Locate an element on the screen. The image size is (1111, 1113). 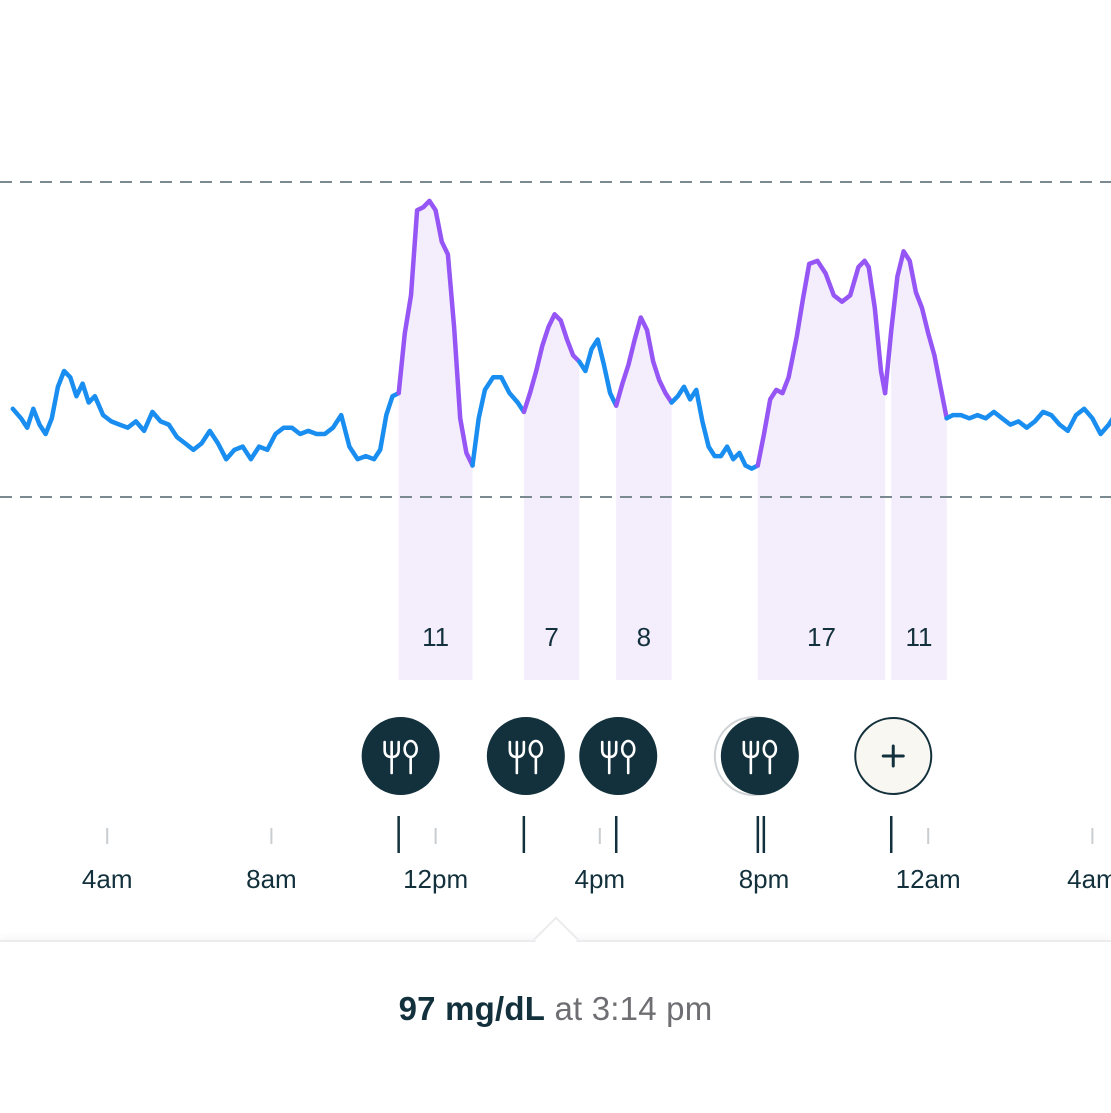
meal-score-5: 11 is located at coordinates (919, 637).